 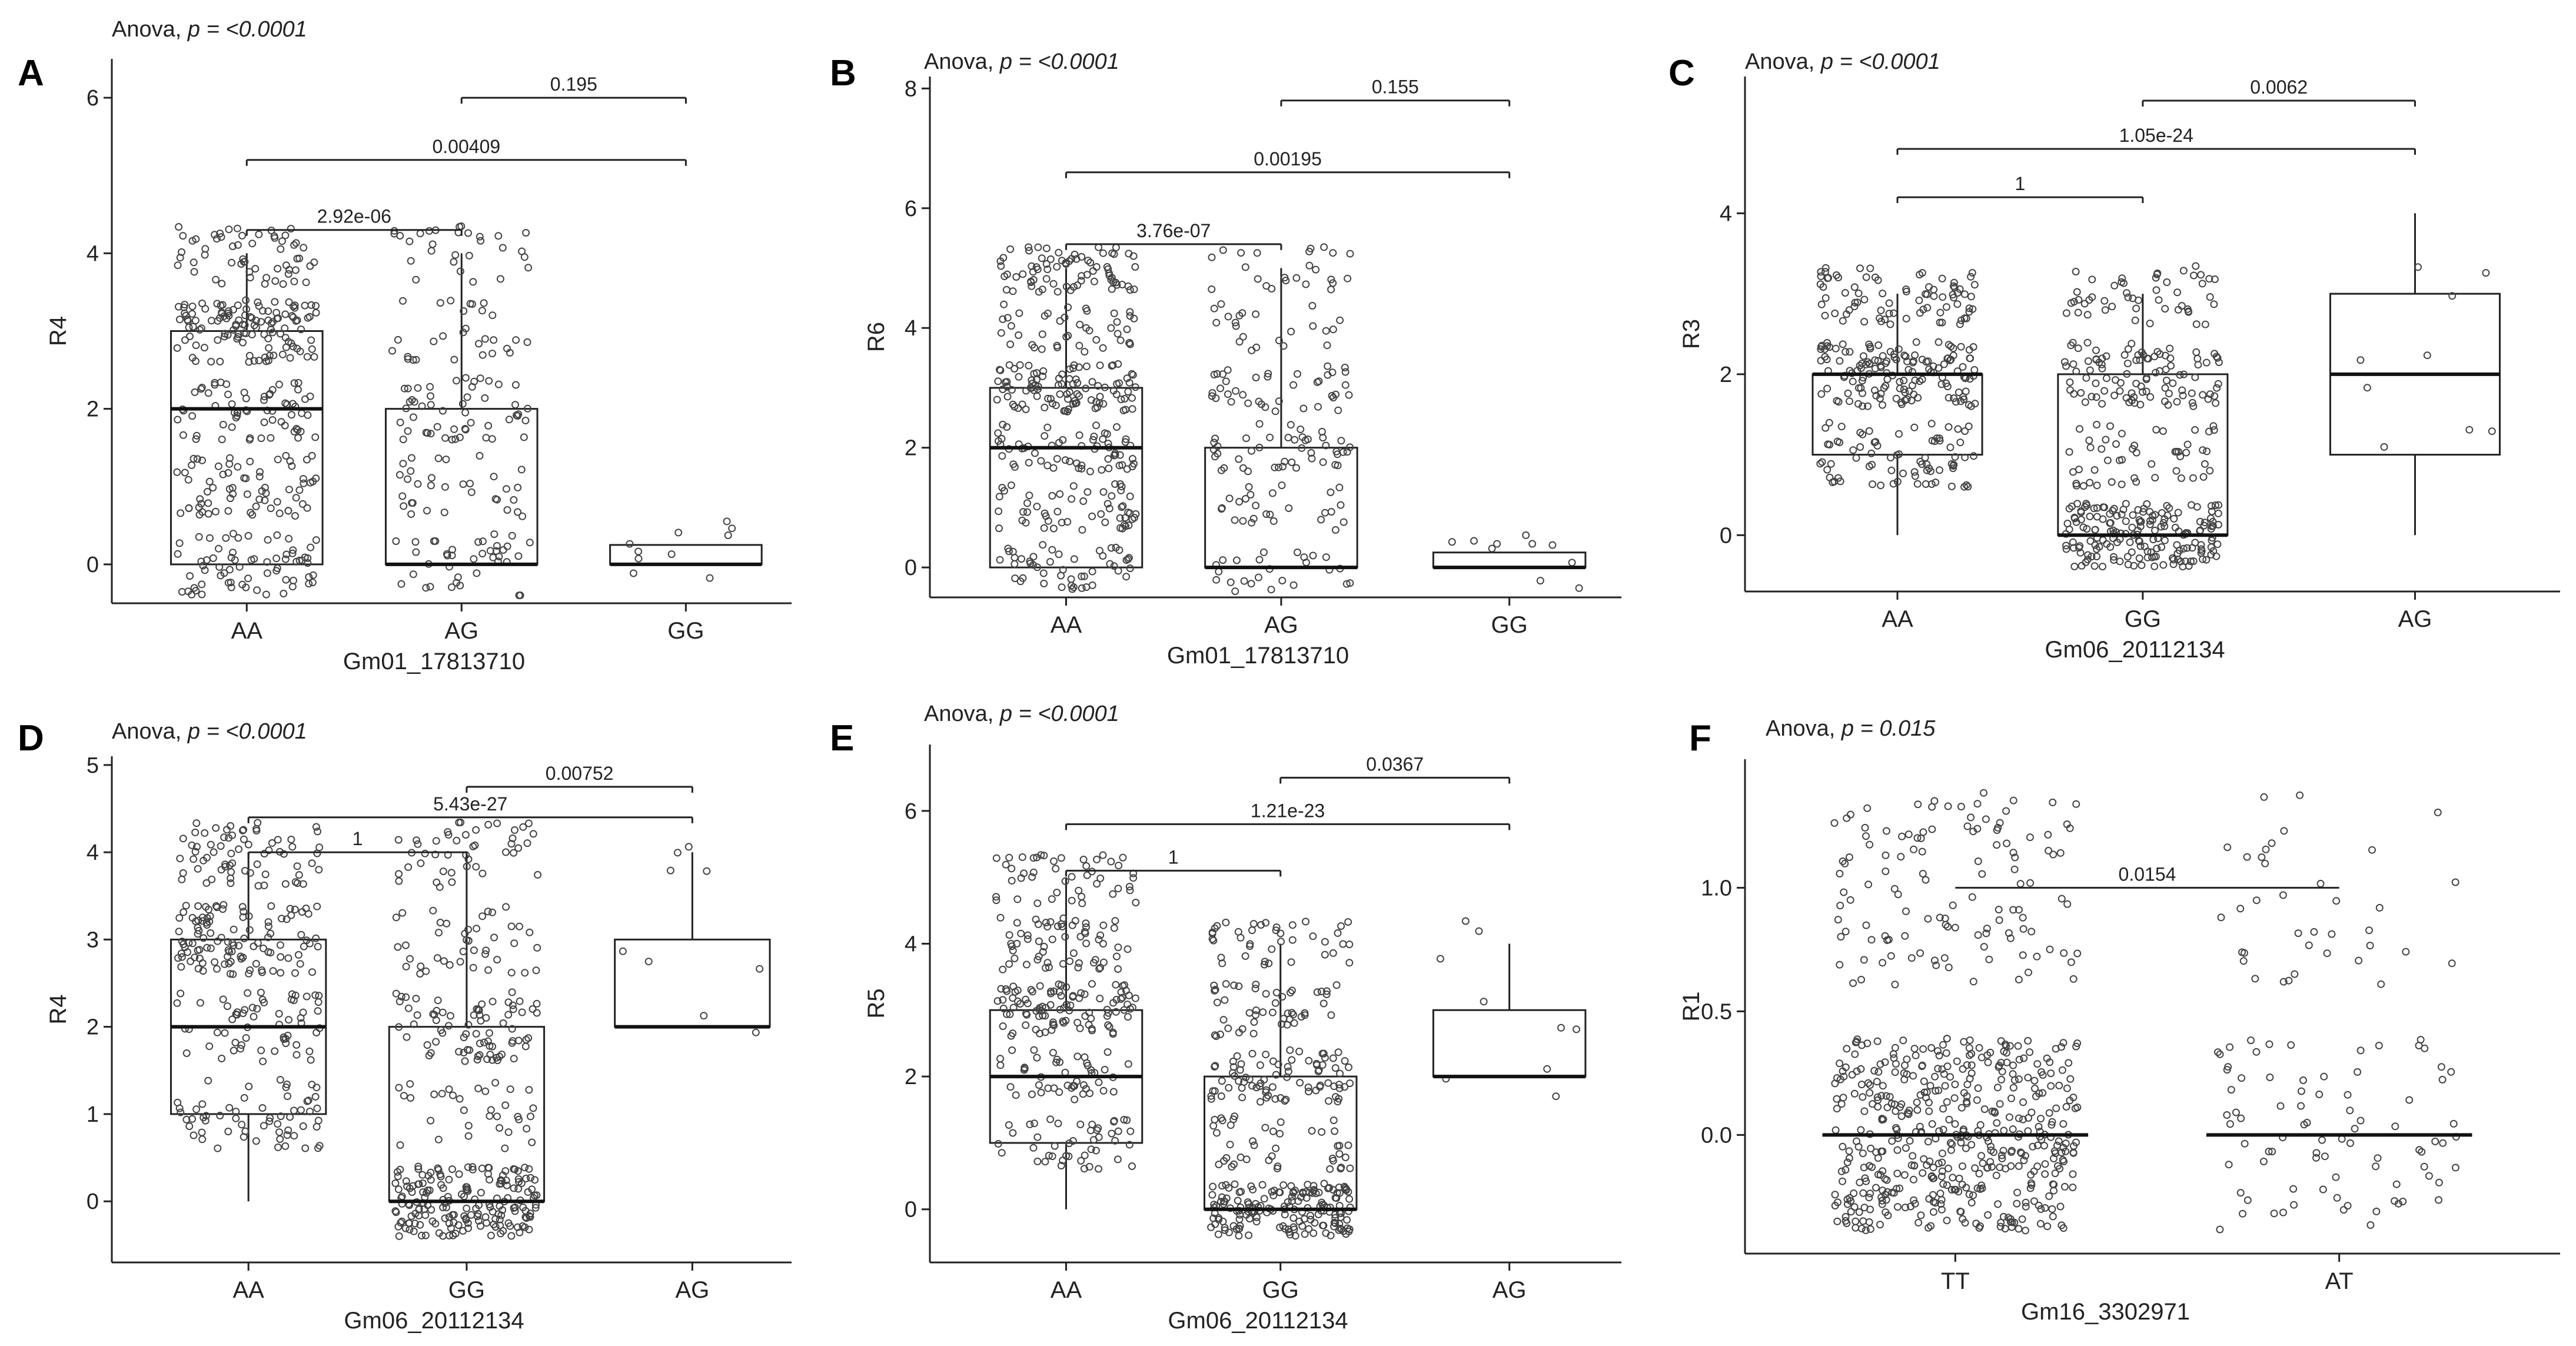 What do you see at coordinates (2415, 619) in the screenshot?
I see `x-tick-label: AG` at bounding box center [2415, 619].